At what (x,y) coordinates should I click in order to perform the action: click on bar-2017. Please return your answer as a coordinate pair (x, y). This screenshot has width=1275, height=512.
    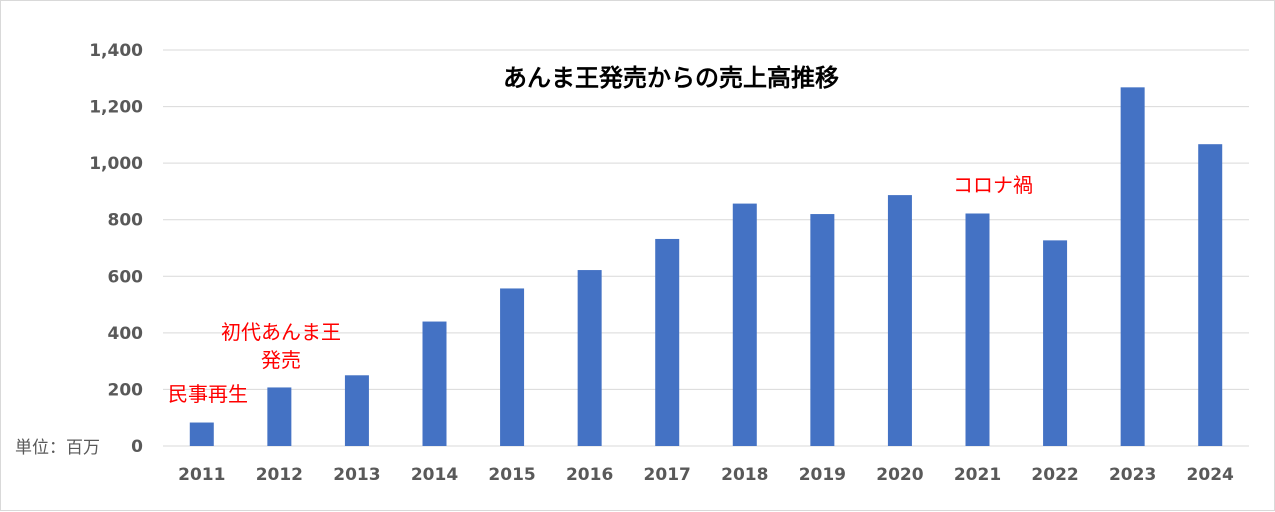
    Looking at the image, I should click on (667, 342).